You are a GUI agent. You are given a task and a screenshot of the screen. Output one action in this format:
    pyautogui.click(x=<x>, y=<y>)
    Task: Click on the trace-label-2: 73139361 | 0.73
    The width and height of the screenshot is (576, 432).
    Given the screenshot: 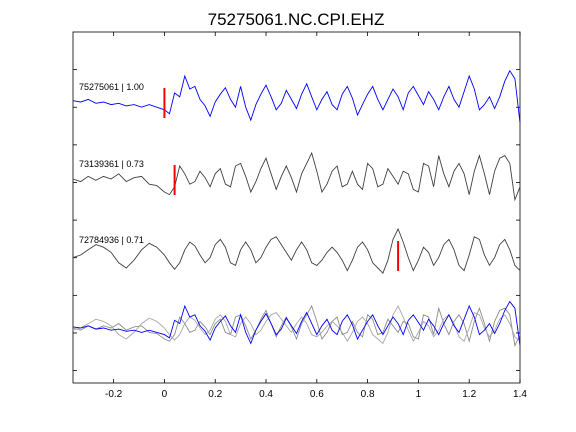 What is the action you would take?
    pyautogui.click(x=111, y=164)
    